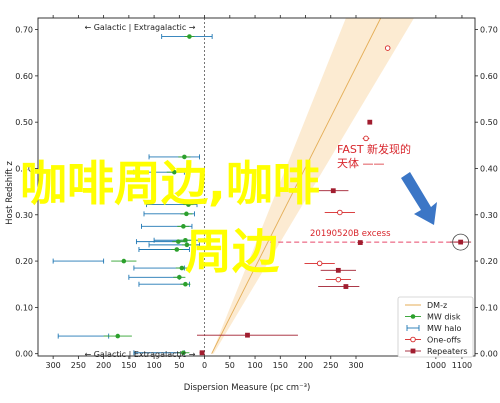 This screenshot has width=500, height=403. What do you see at coordinates (139, 27) in the screenshot?
I see `top-galactic-label: ← Galactic | Extragalactic →` at bounding box center [139, 27].